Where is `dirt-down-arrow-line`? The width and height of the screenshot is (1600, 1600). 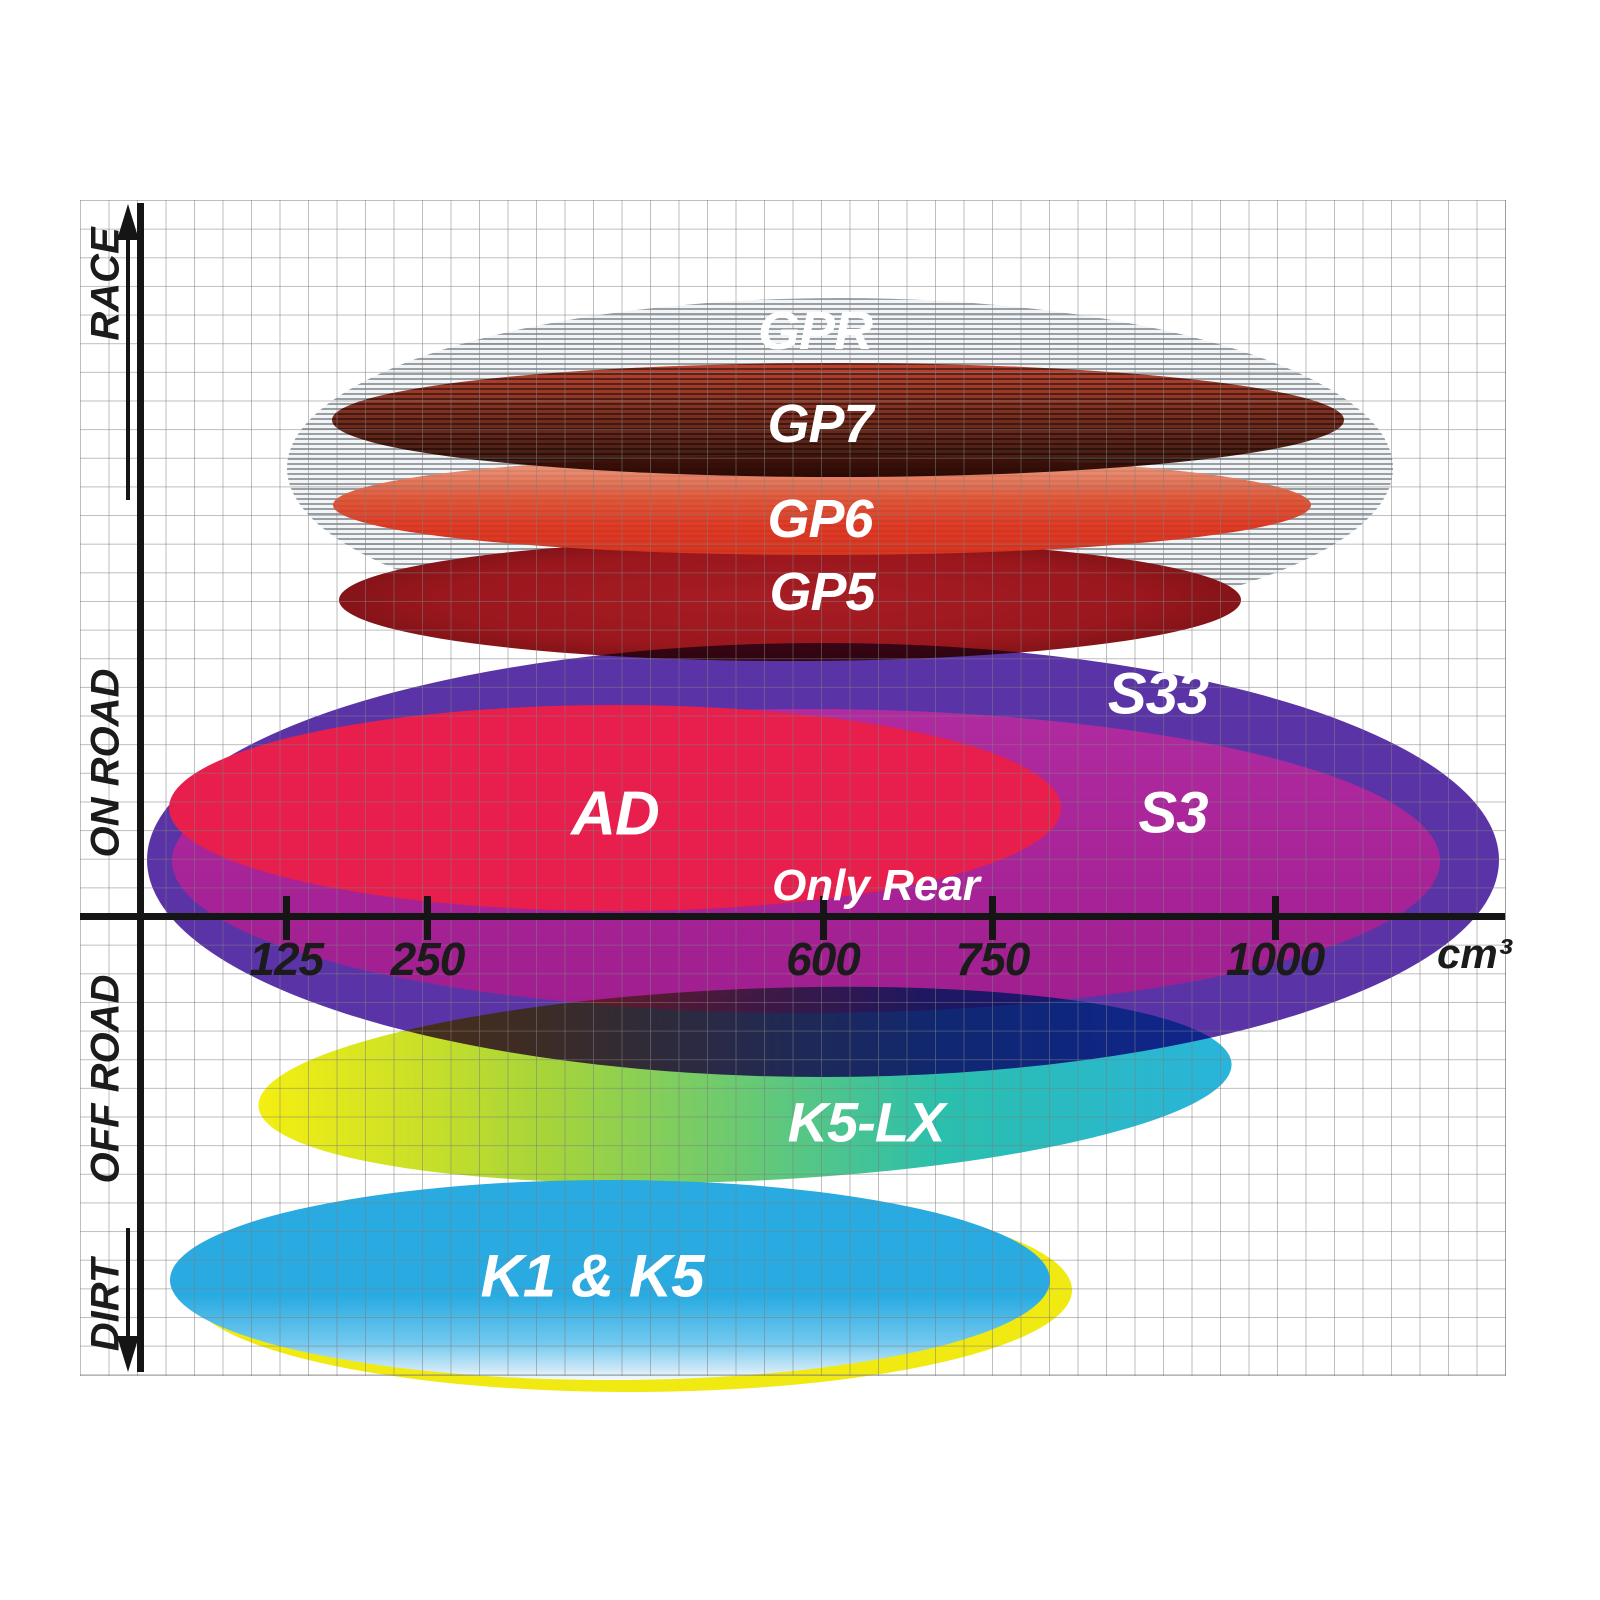 dirt-down-arrow-line is located at coordinates (128, 1282).